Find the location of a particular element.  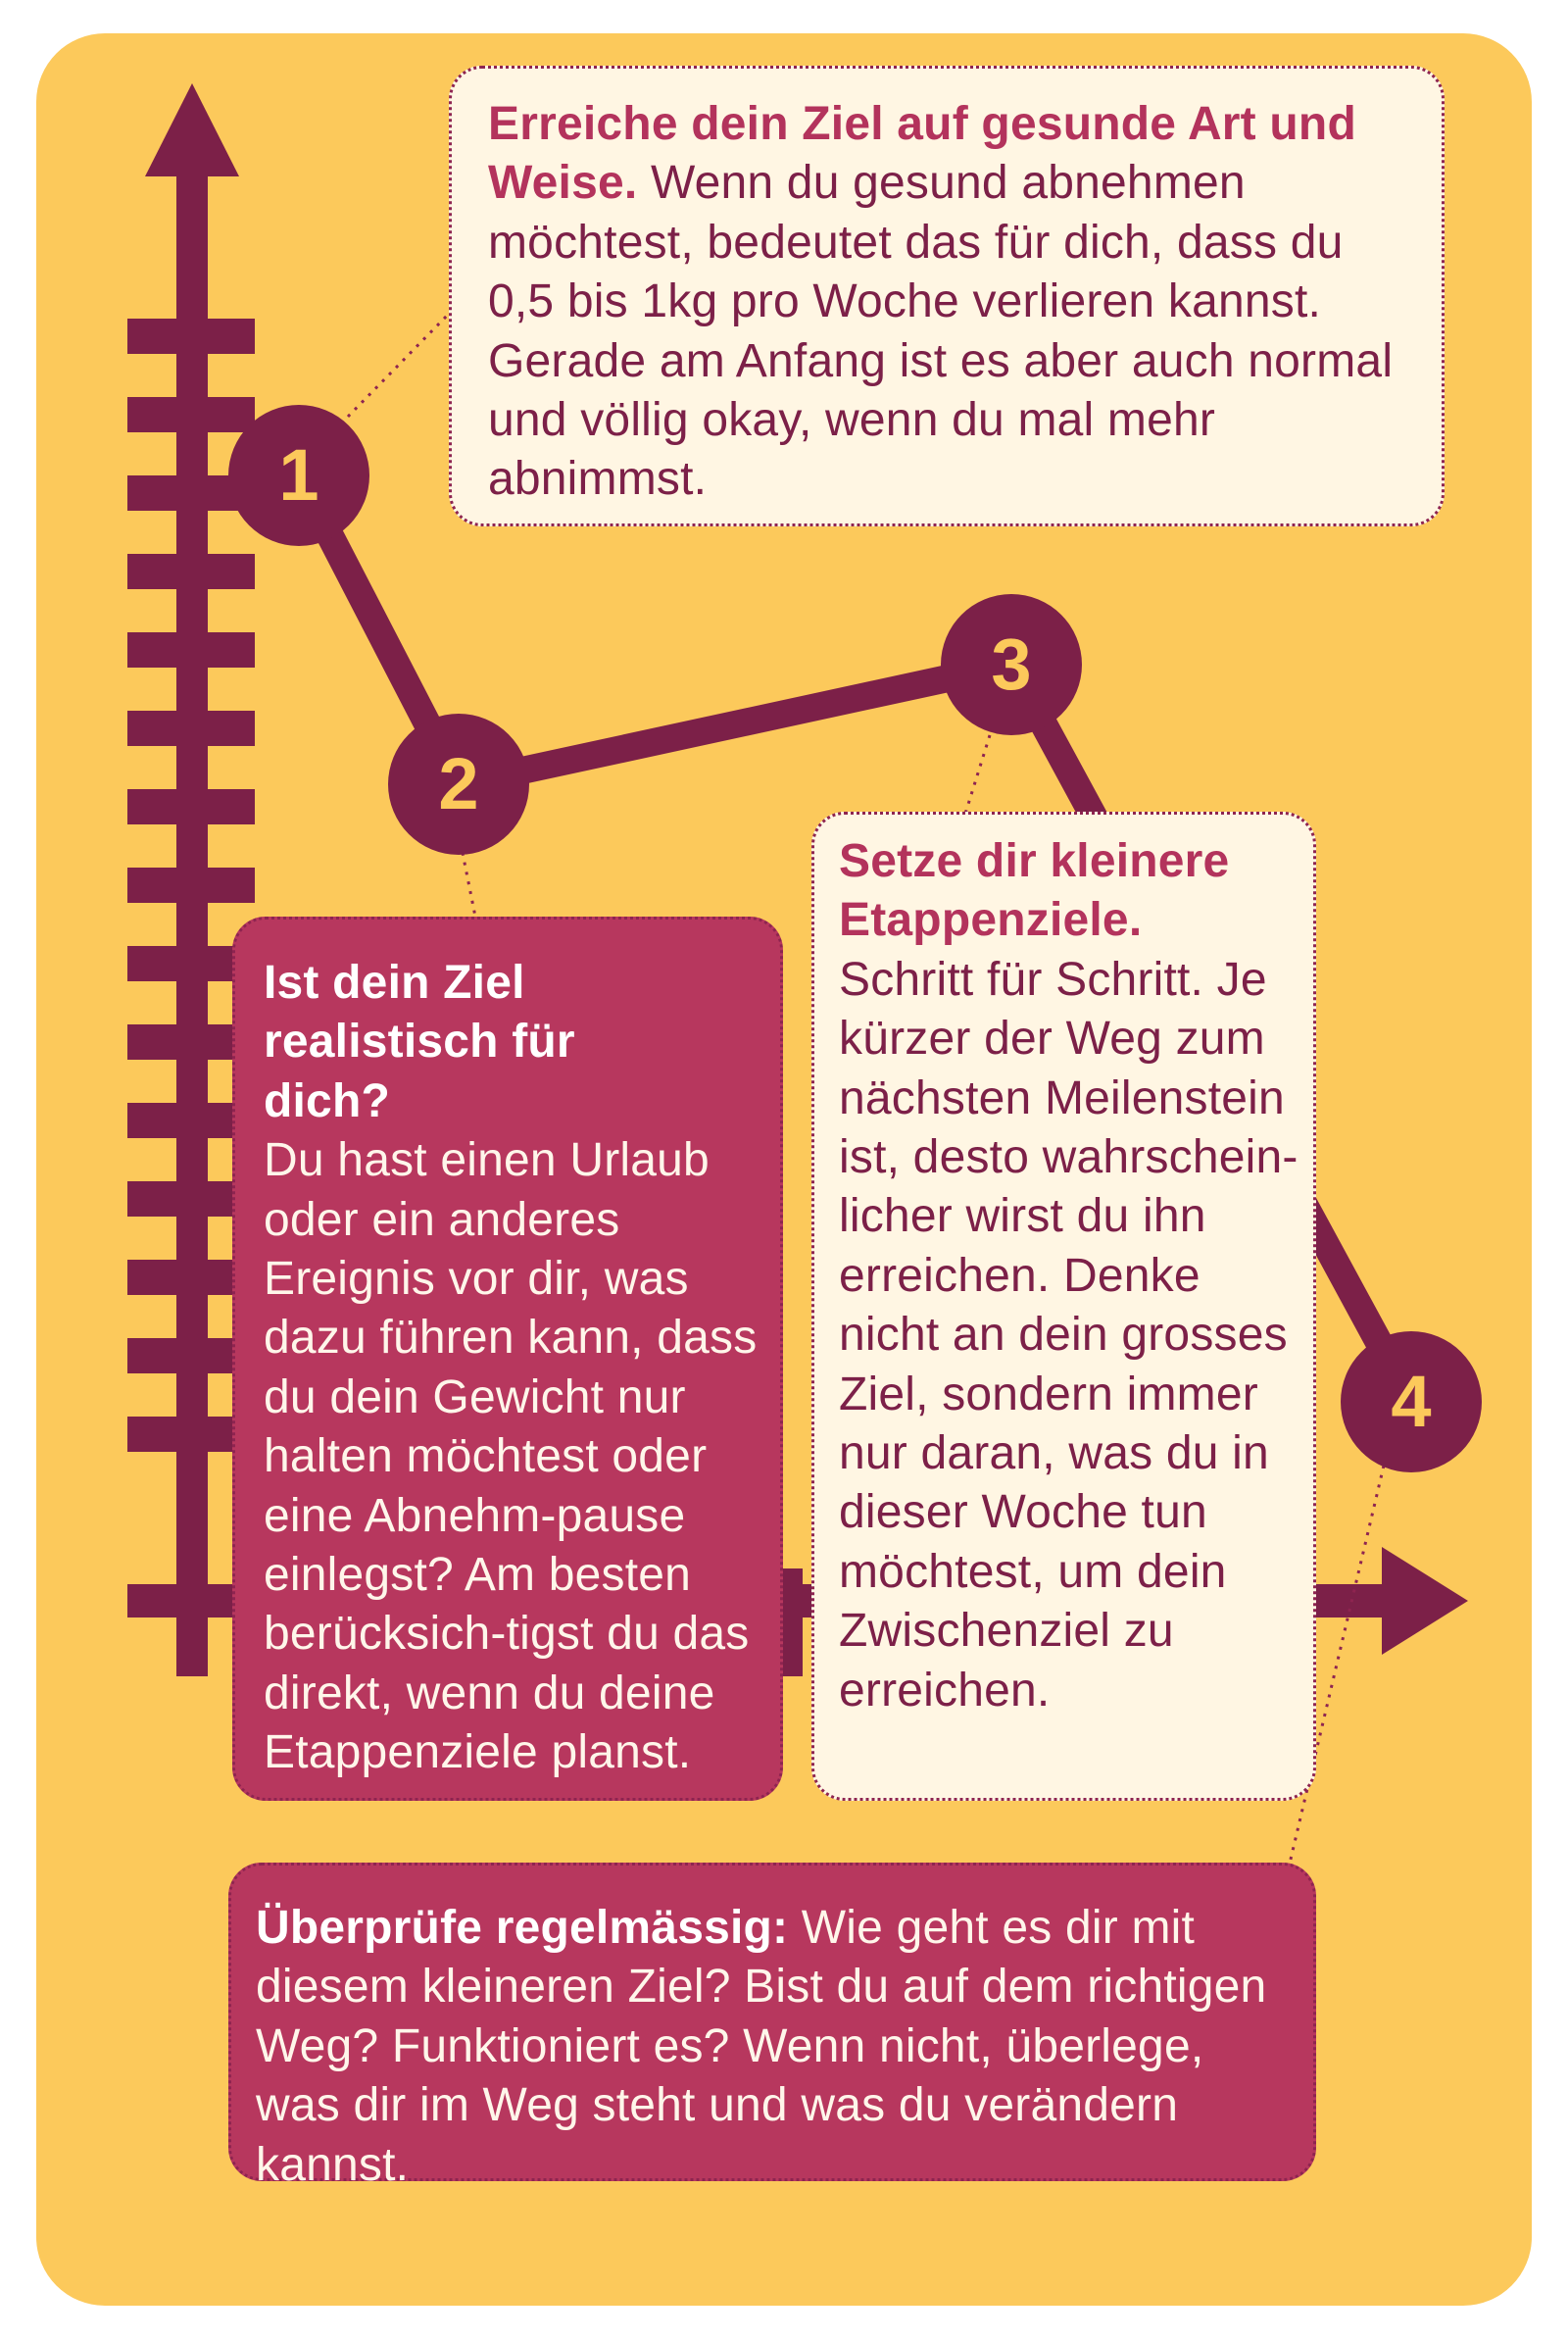

x-axis-arrow-icon is located at coordinates (1425, 1601).